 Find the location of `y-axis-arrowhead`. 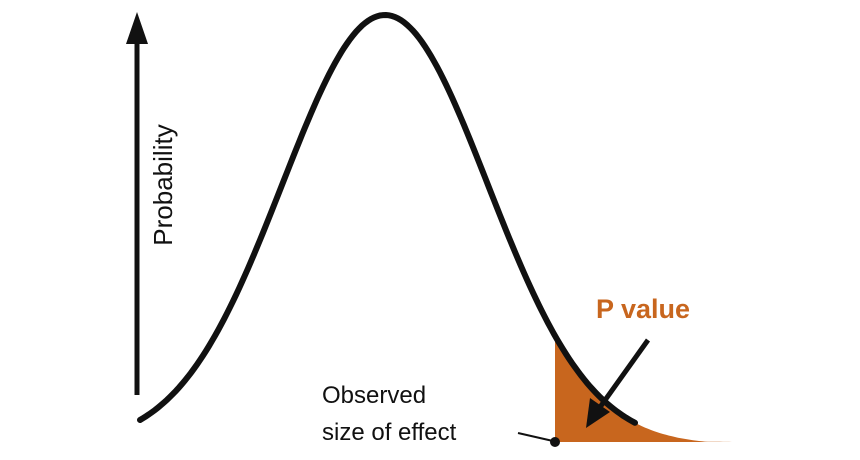

y-axis-arrowhead is located at coordinates (137, 28).